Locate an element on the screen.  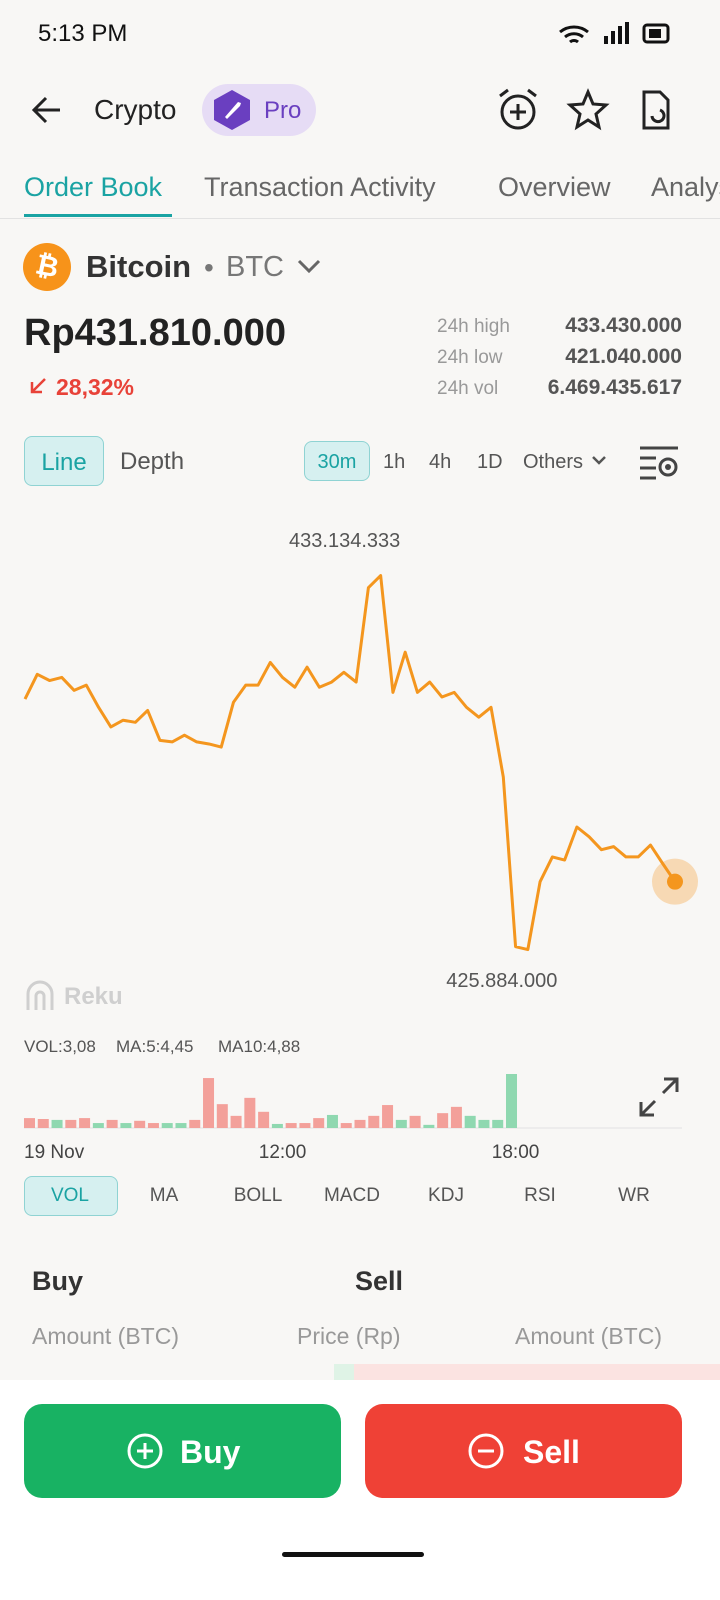
coin-dropdown is located at coordinates (309, 266).